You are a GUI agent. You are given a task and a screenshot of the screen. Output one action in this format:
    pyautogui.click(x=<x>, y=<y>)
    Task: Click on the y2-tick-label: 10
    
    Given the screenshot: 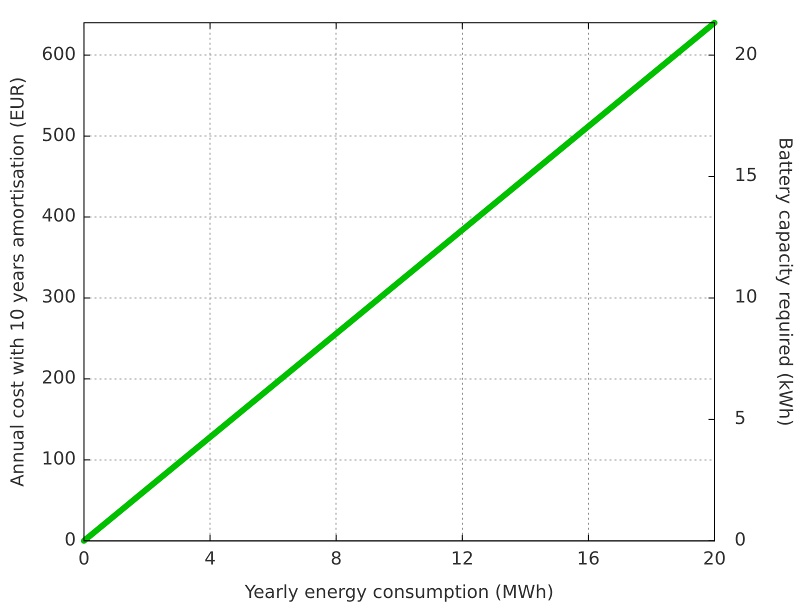 What is the action you would take?
    pyautogui.click(x=746, y=297)
    